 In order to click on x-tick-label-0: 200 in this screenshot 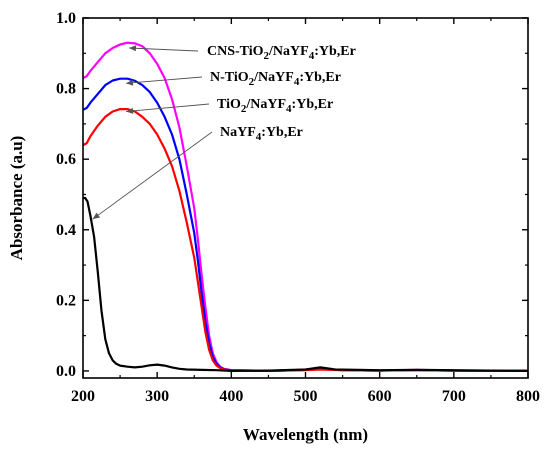, I will do `click(83, 396)`.